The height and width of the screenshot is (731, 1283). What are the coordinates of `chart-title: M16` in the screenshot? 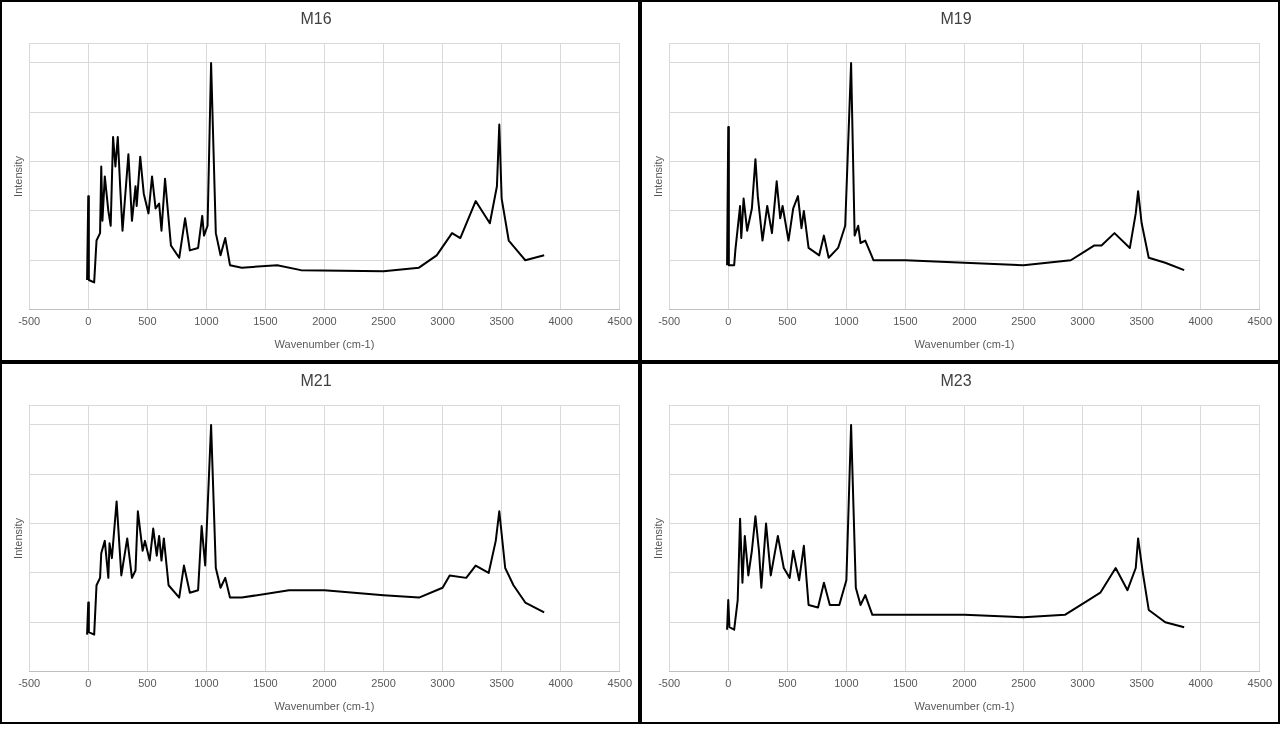 It's located at (316, 19).